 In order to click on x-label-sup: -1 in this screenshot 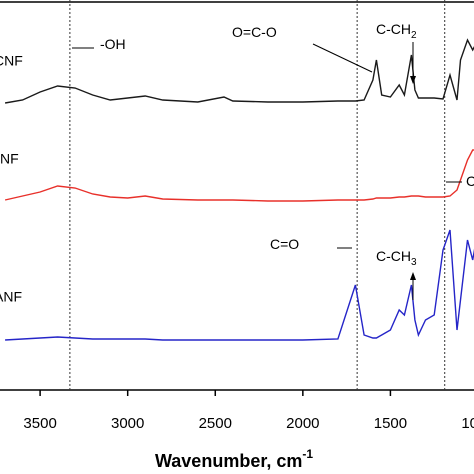, I will do `click(307, 454)`.